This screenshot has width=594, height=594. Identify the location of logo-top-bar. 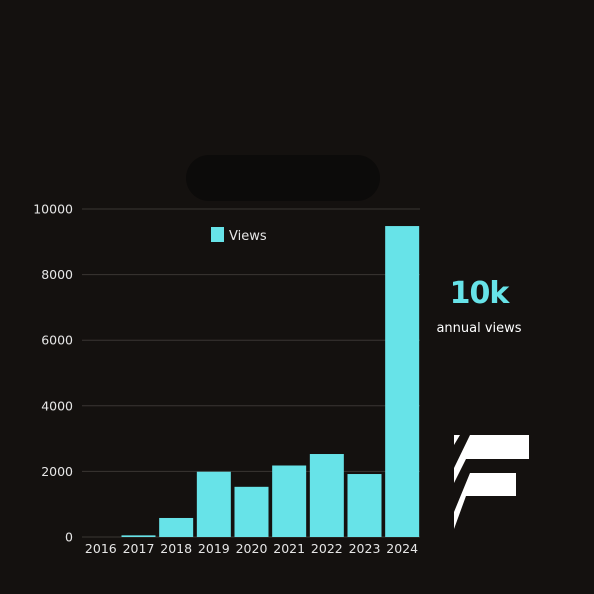
(491, 459).